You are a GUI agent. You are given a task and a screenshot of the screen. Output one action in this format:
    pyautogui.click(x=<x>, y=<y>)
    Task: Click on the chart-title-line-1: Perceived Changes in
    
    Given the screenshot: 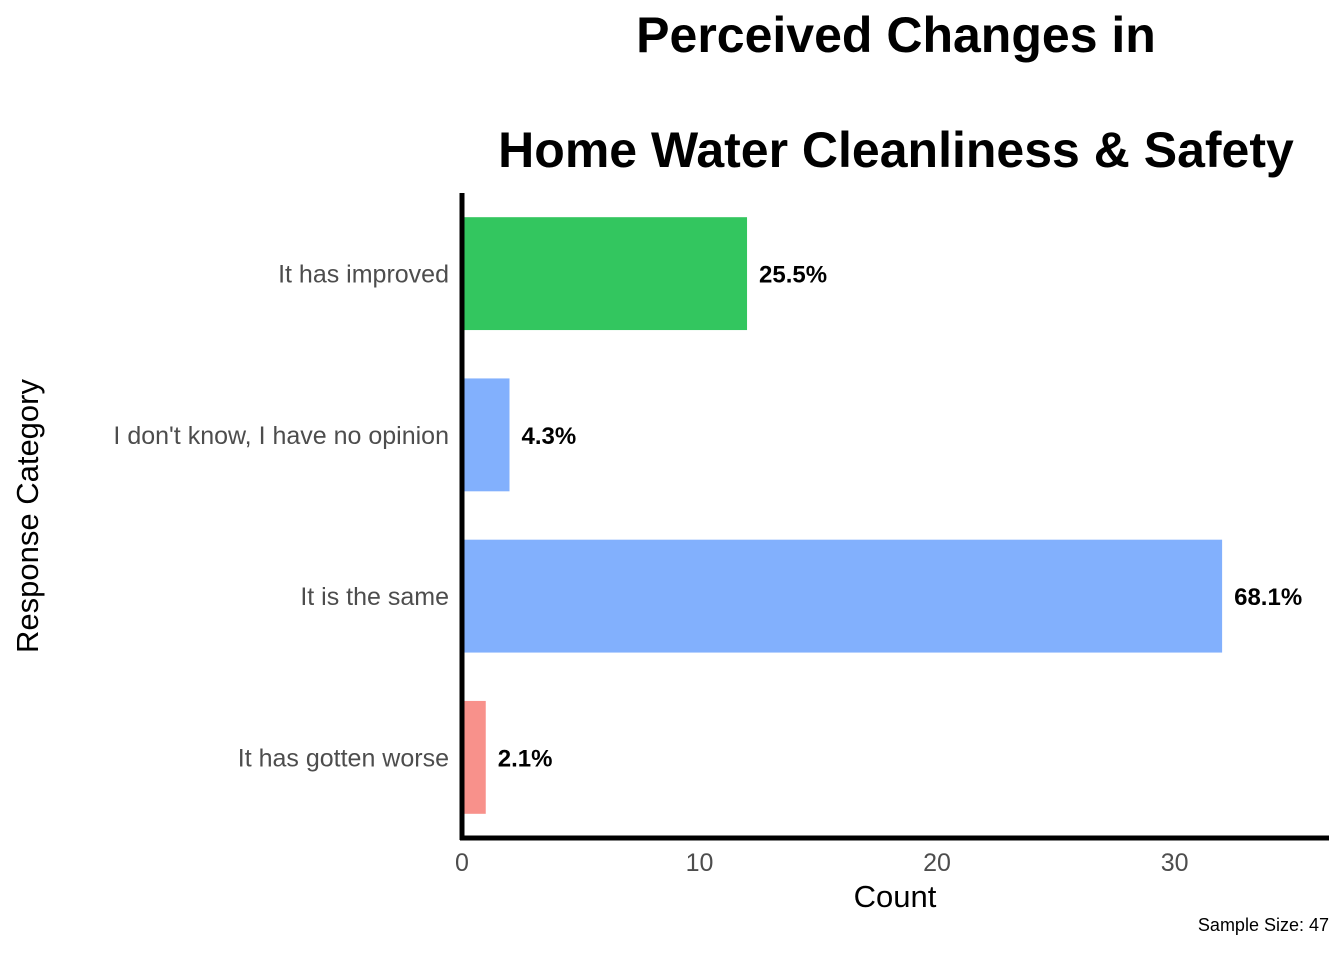 What is the action you would take?
    pyautogui.click(x=896, y=35)
    